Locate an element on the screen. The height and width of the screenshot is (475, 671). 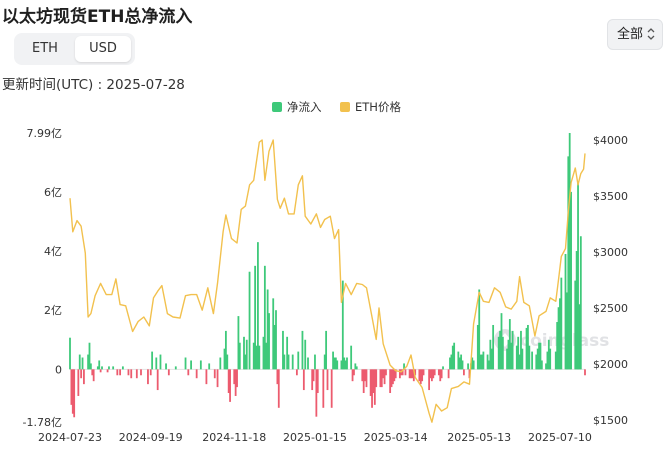
legend-inflow-label: 净流入 is located at coordinates (304, 107).